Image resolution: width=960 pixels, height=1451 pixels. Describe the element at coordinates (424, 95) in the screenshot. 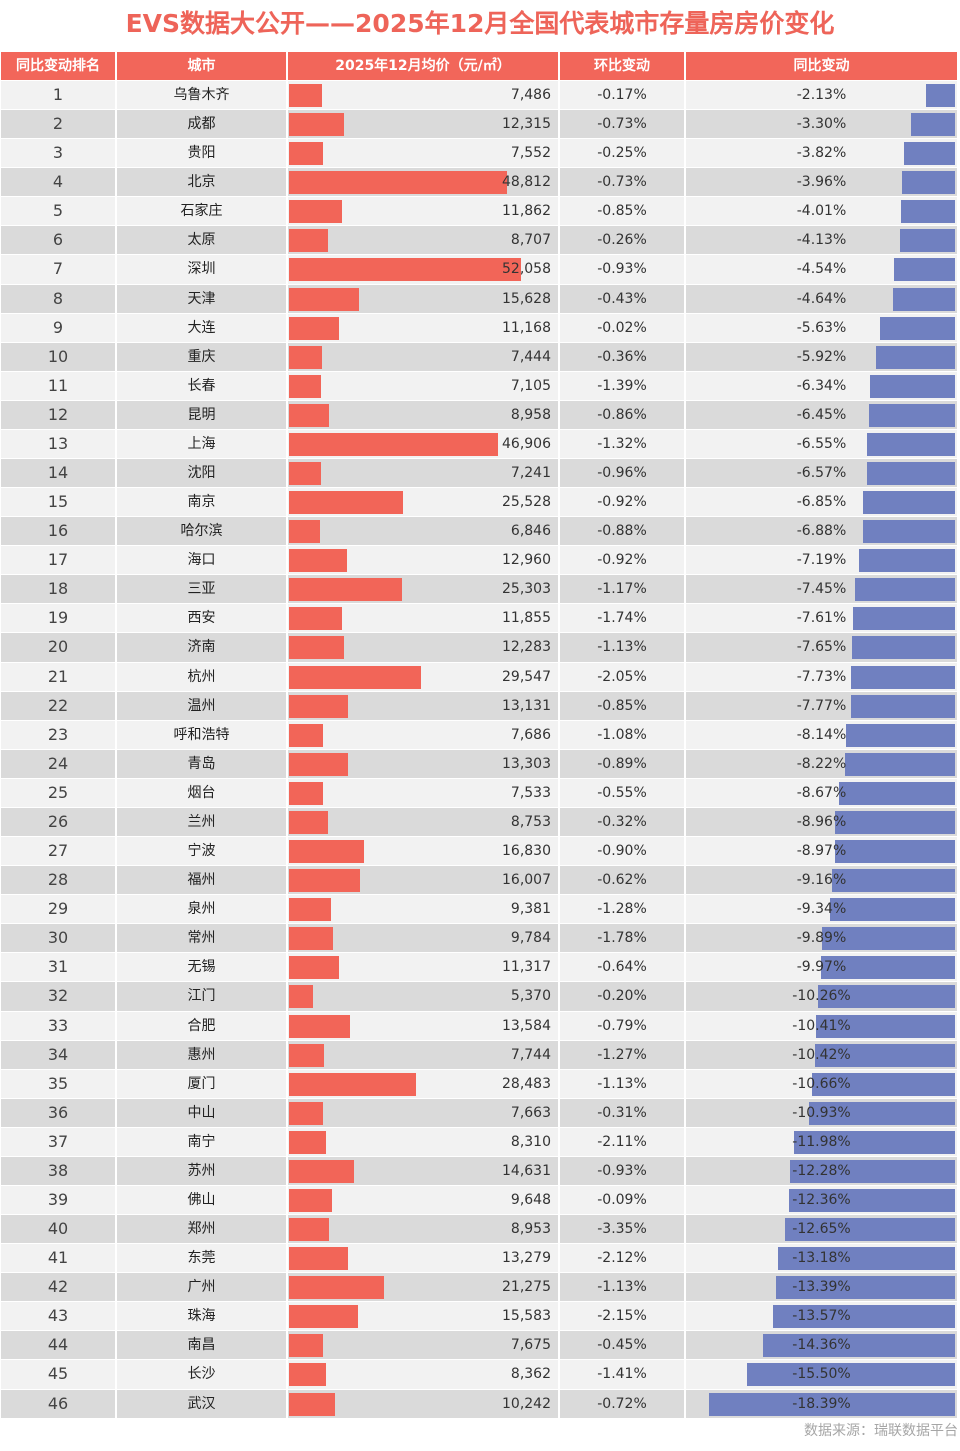

I see `price-cell: 7,486` at that location.